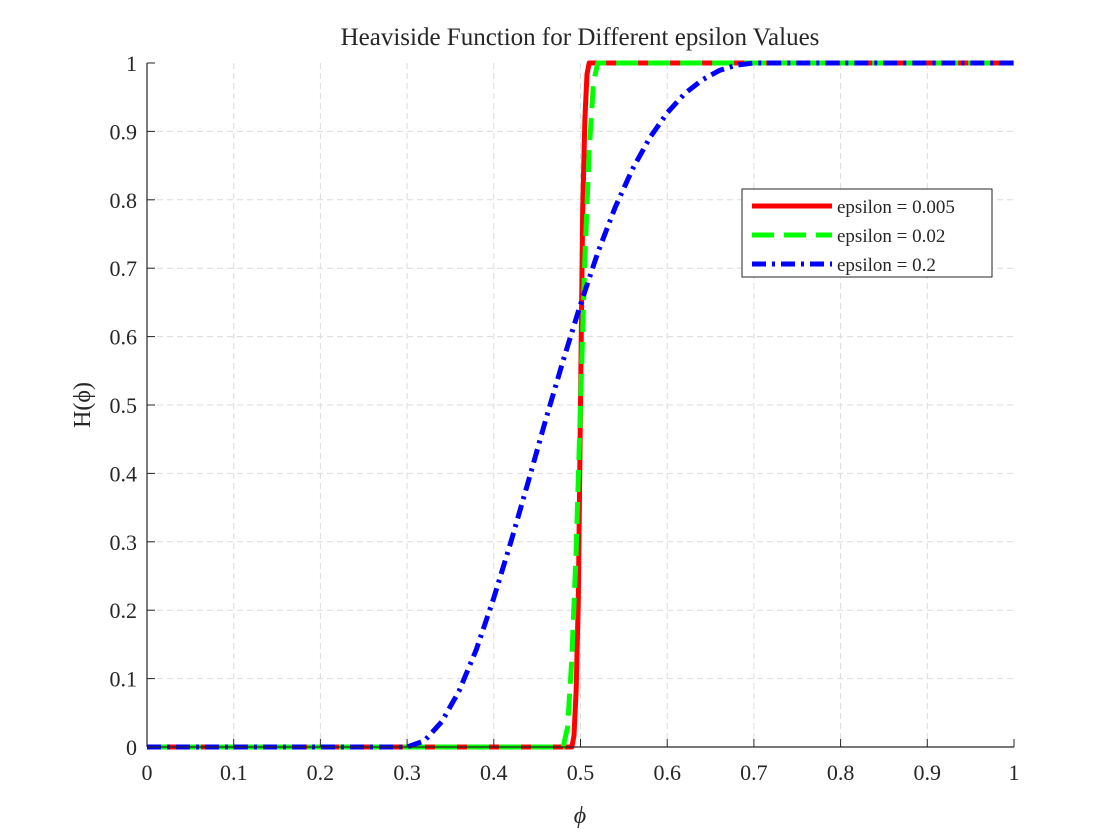 This screenshot has height=840, width=1120. I want to click on y-tick-label: 0.7, so click(124, 268).